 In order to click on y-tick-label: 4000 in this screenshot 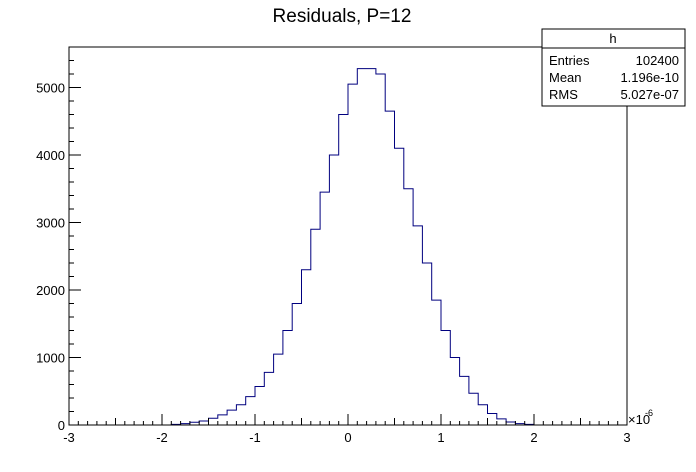, I will do `click(50, 155)`.